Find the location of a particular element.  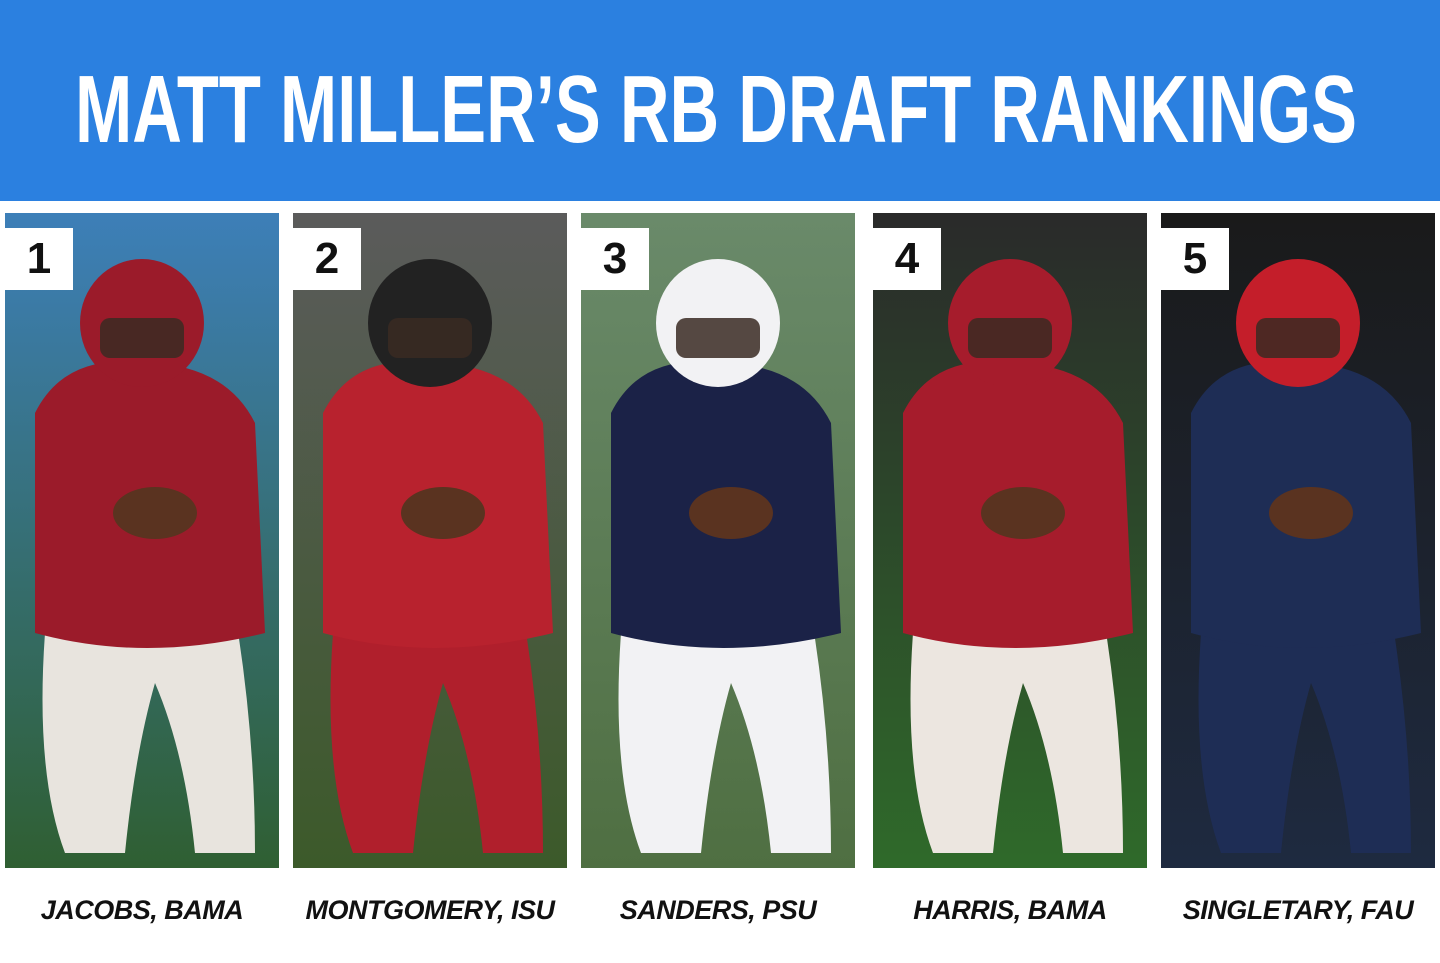

player-label: HARRIS, BAMA is located at coordinates (1010, 910).